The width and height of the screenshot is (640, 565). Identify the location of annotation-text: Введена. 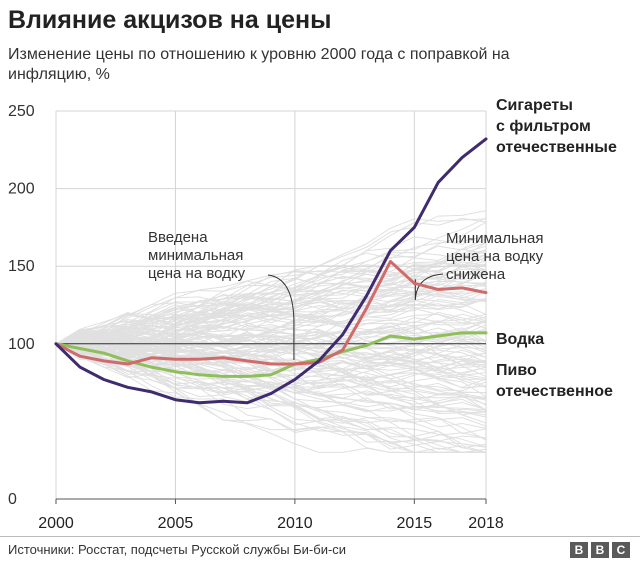
(178, 237).